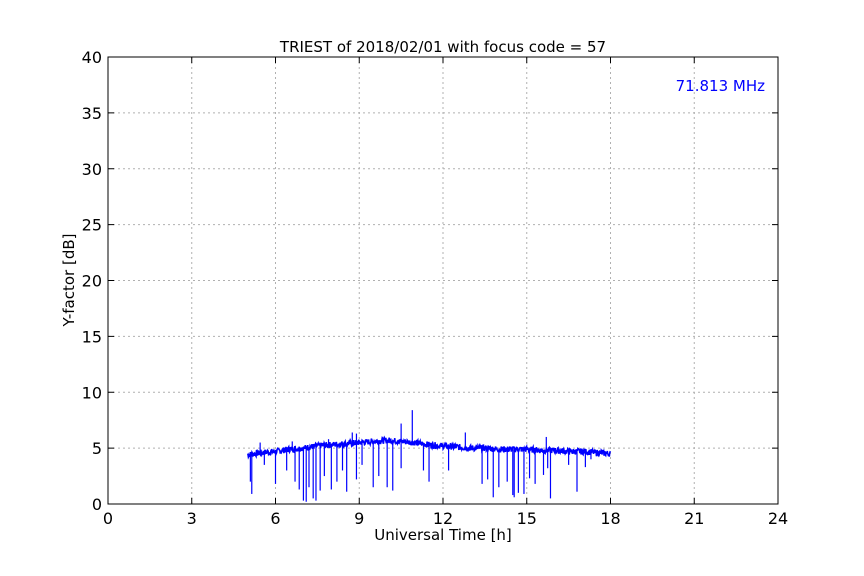  What do you see at coordinates (275, 518) in the screenshot?
I see `x-tick-label: 6` at bounding box center [275, 518].